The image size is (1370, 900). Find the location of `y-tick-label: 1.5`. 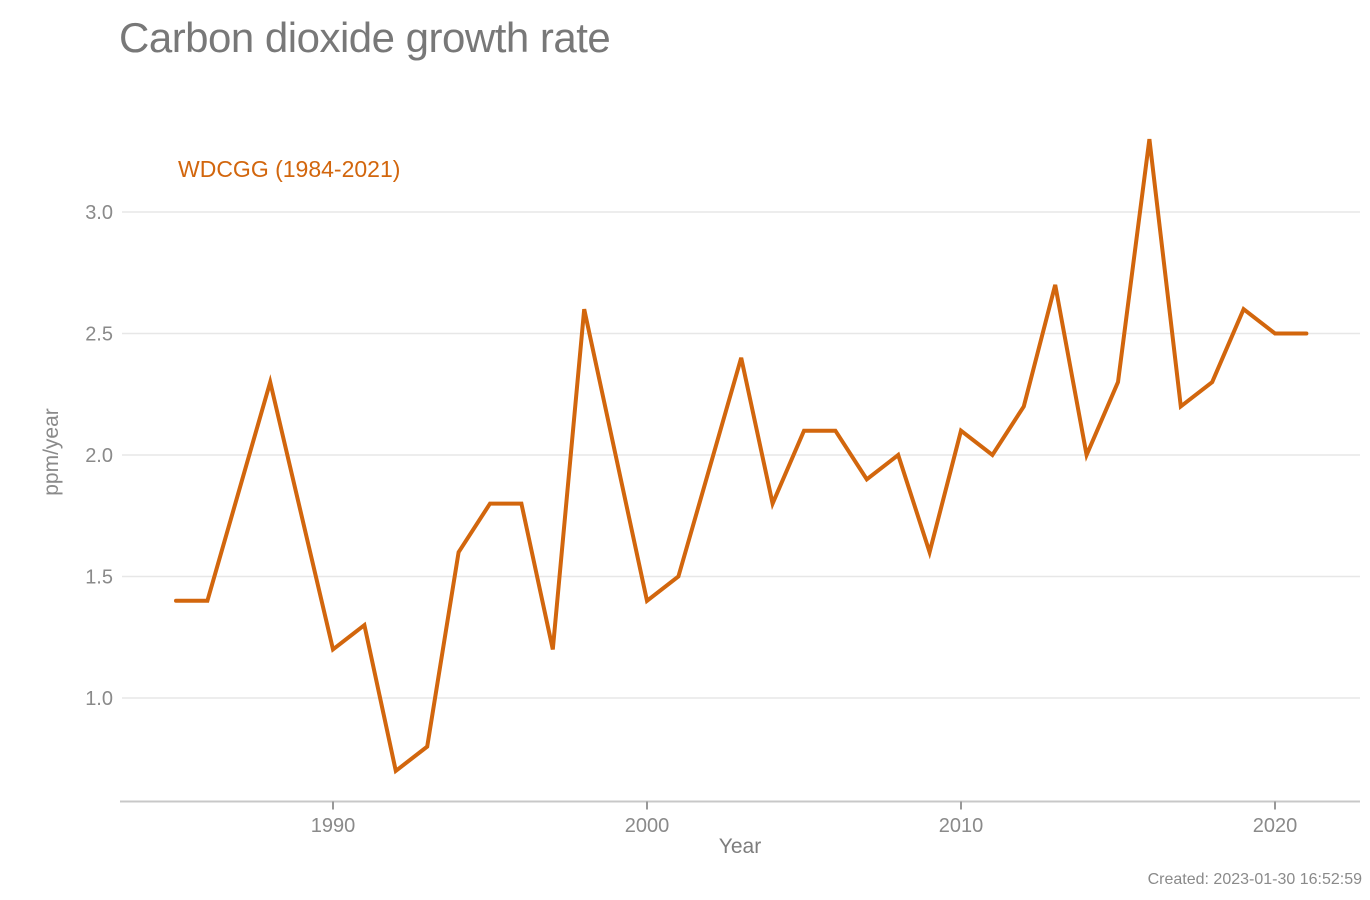

y-tick-label: 1.5 is located at coordinates (99, 578).